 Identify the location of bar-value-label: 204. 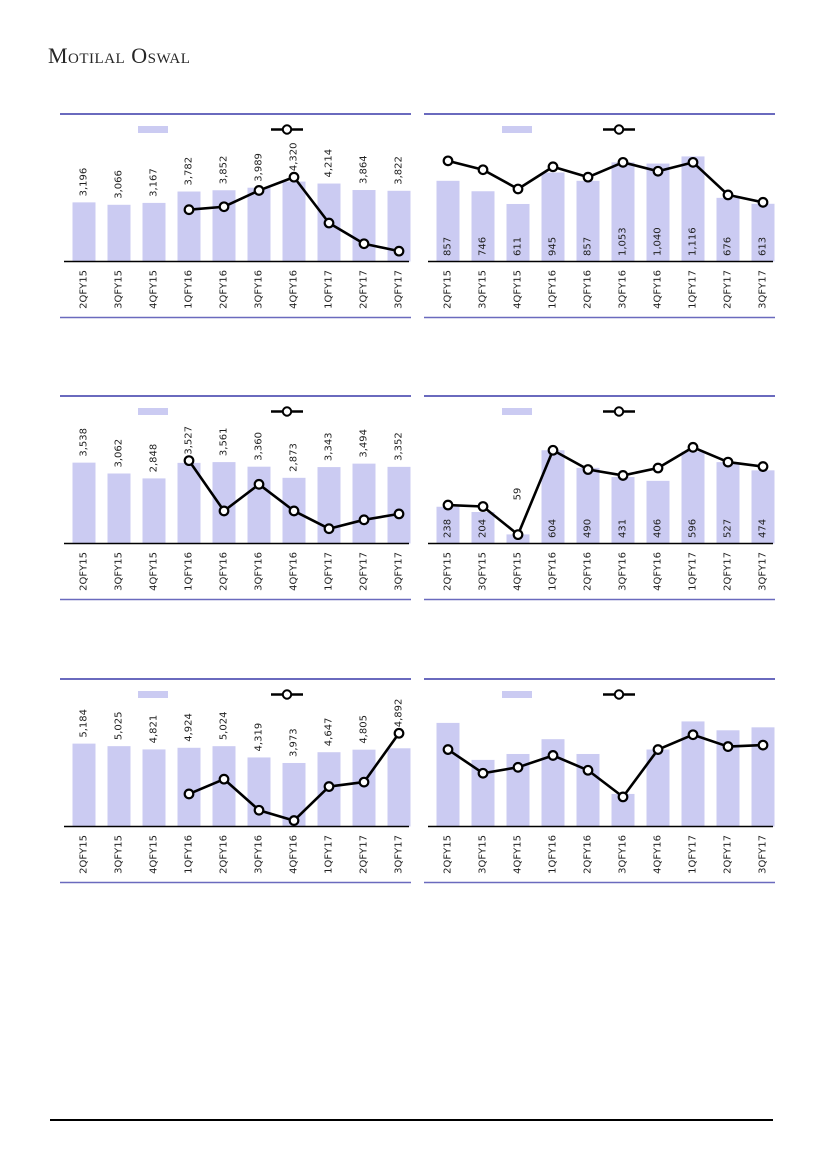
(483, 528).